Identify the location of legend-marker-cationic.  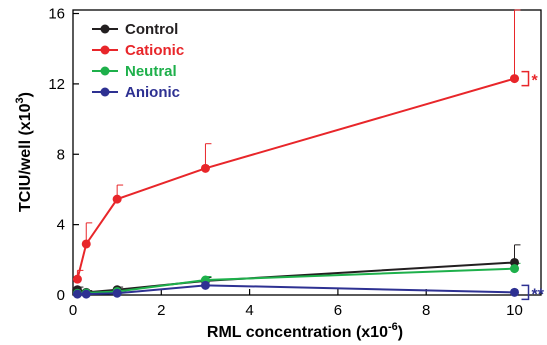
(105, 50).